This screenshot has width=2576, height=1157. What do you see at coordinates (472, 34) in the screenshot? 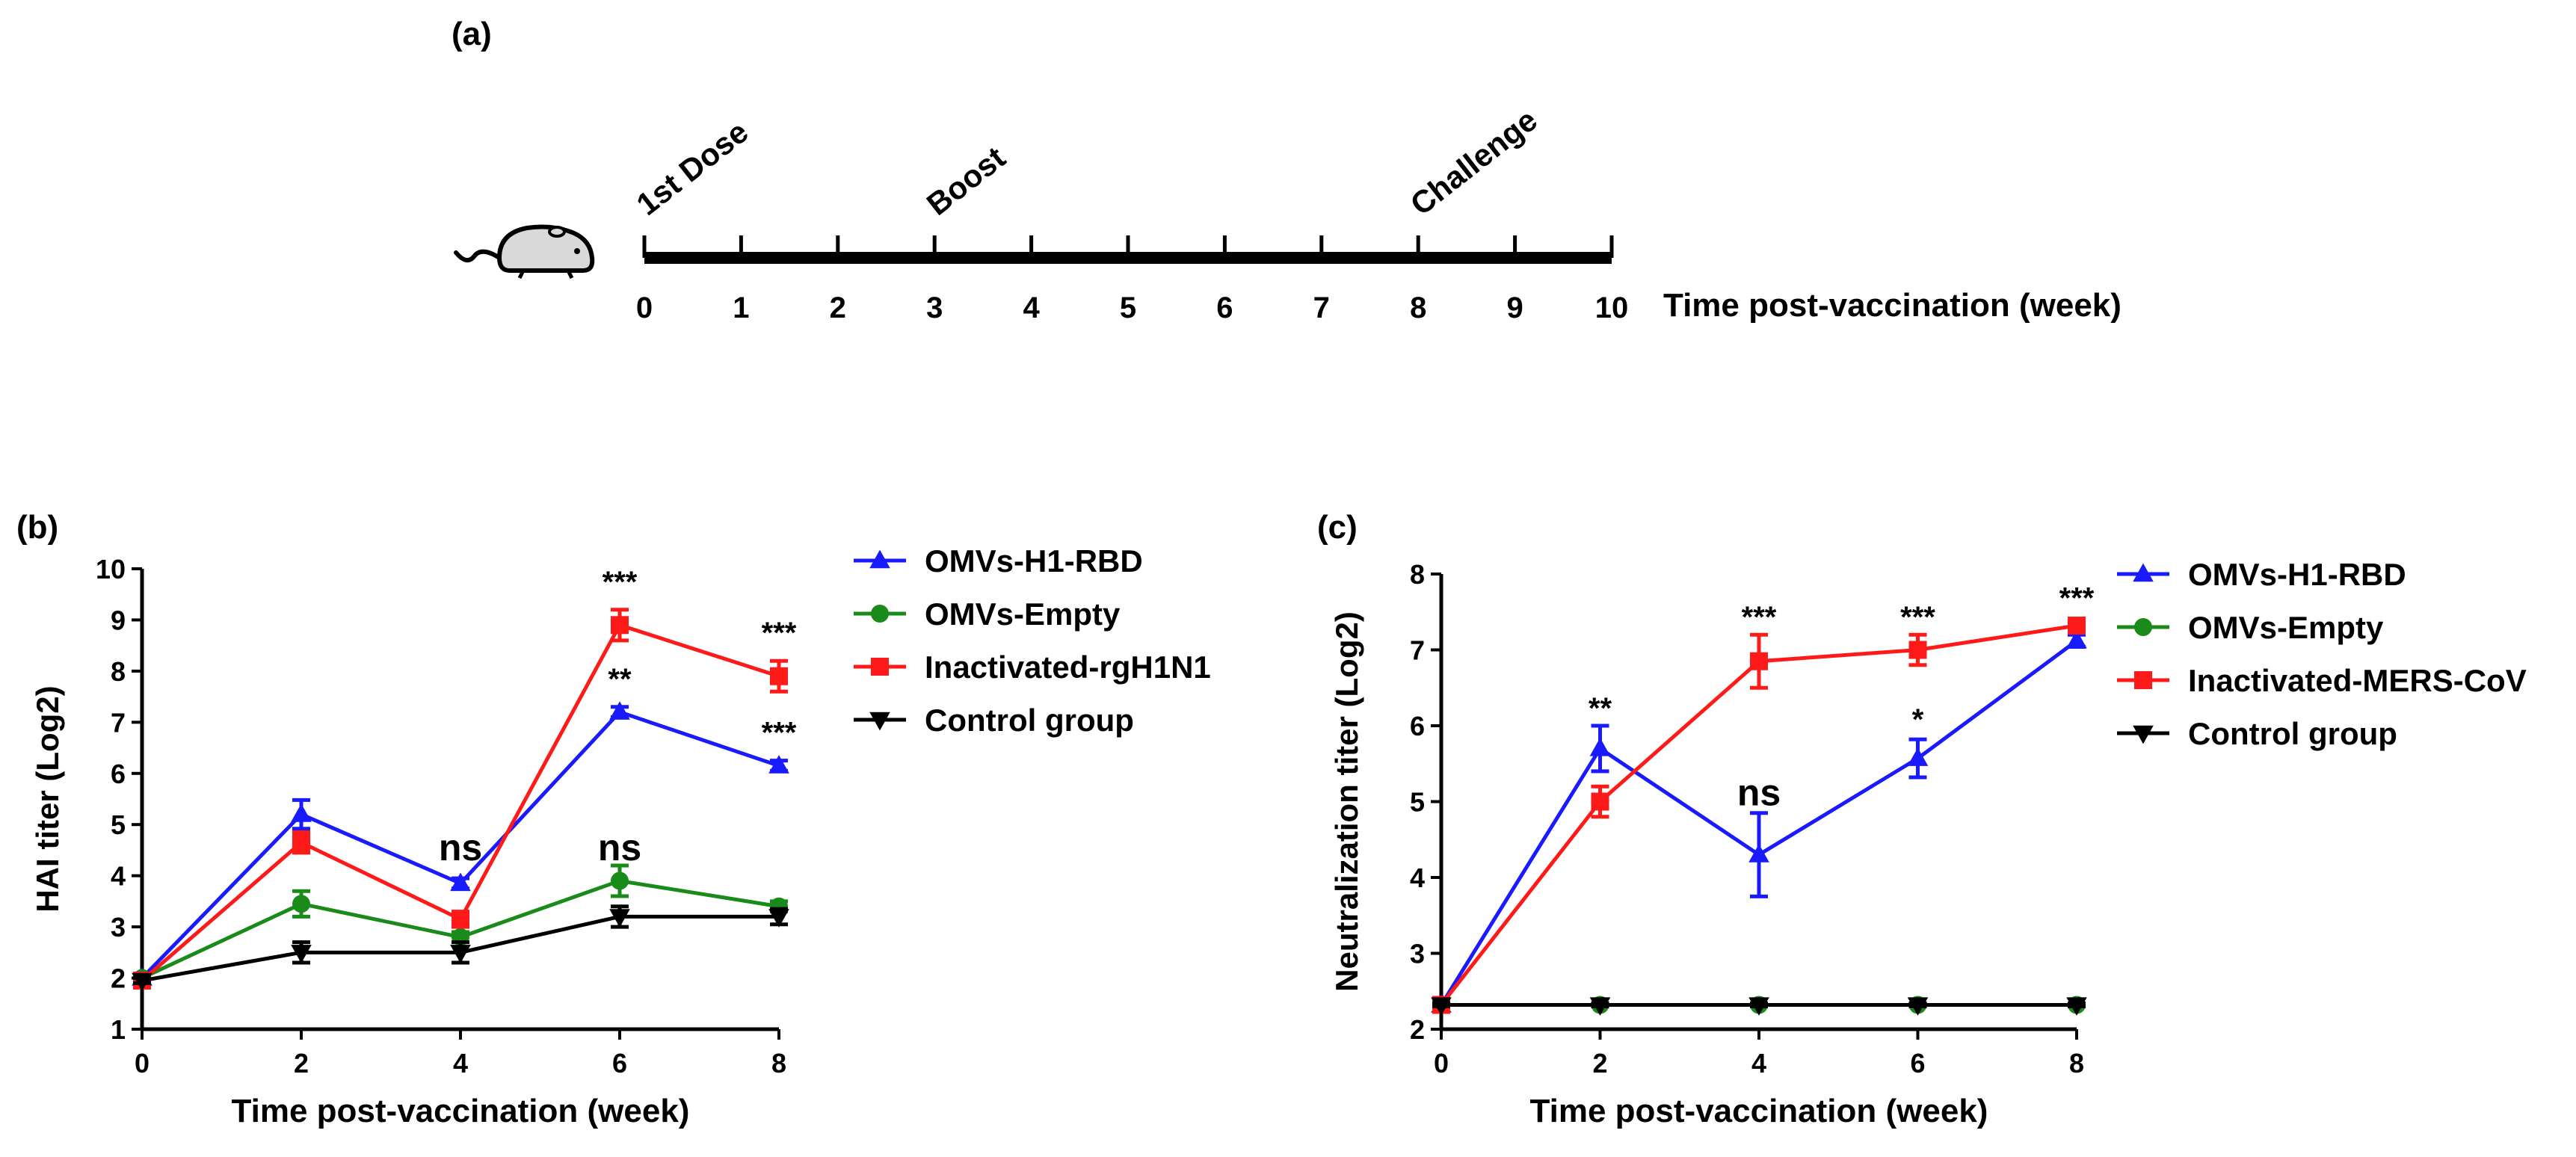
I see `panel-label-a: (a)` at bounding box center [472, 34].